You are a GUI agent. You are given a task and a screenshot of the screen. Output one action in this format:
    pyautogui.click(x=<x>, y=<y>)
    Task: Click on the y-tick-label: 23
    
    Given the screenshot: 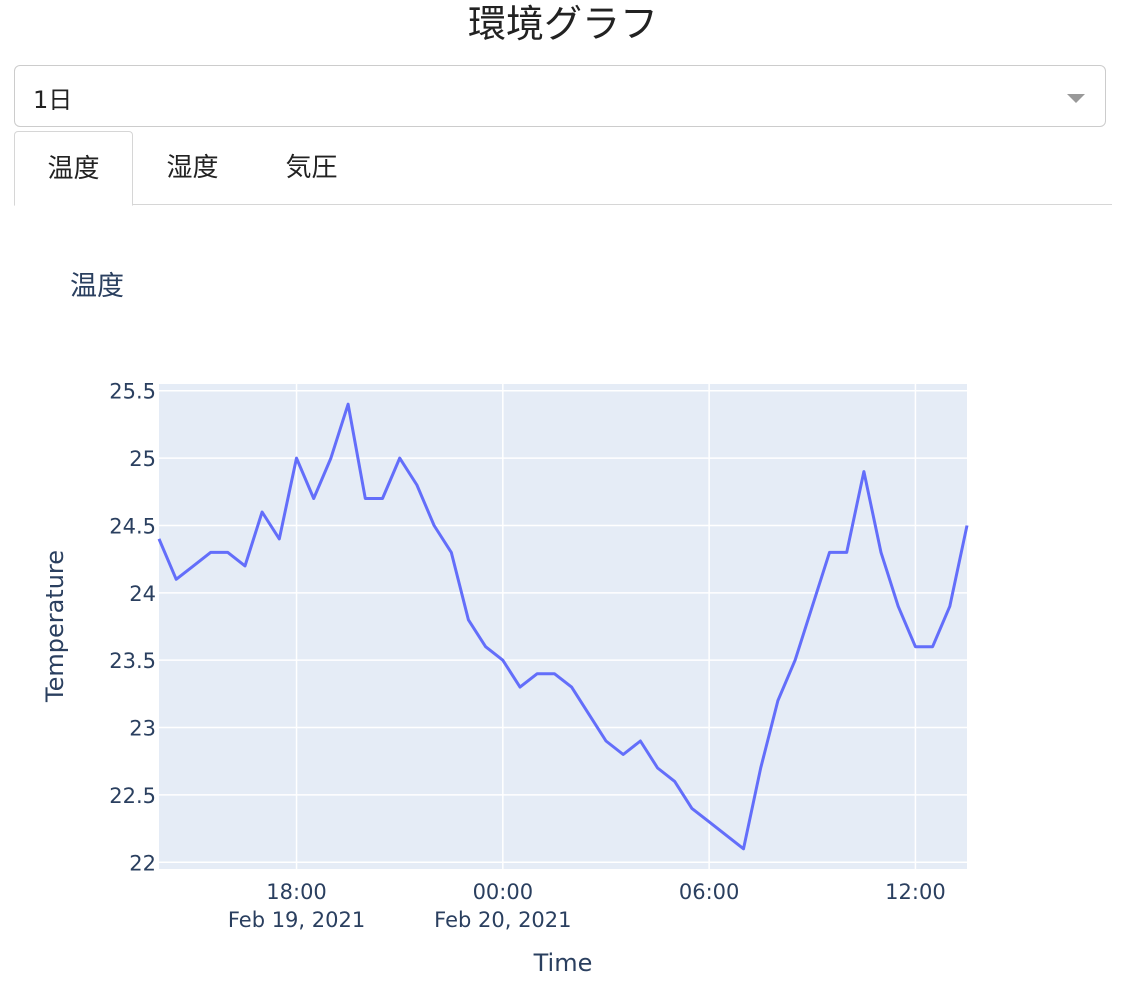 What is the action you would take?
    pyautogui.click(x=142, y=729)
    